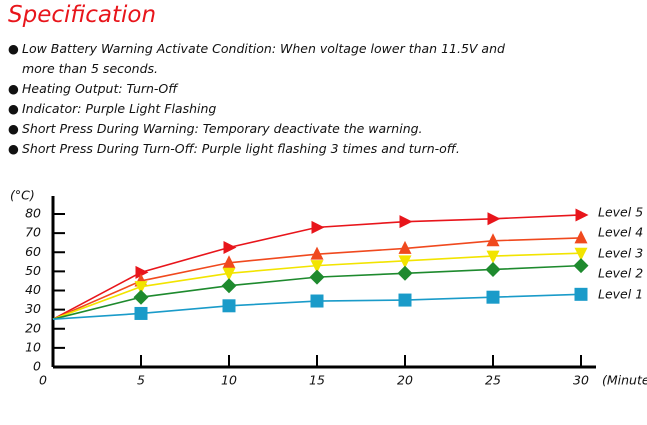 The height and width of the screenshot is (425, 647). Describe the element at coordinates (317, 380) in the screenshot. I see `x-tick-label: 15` at that location.